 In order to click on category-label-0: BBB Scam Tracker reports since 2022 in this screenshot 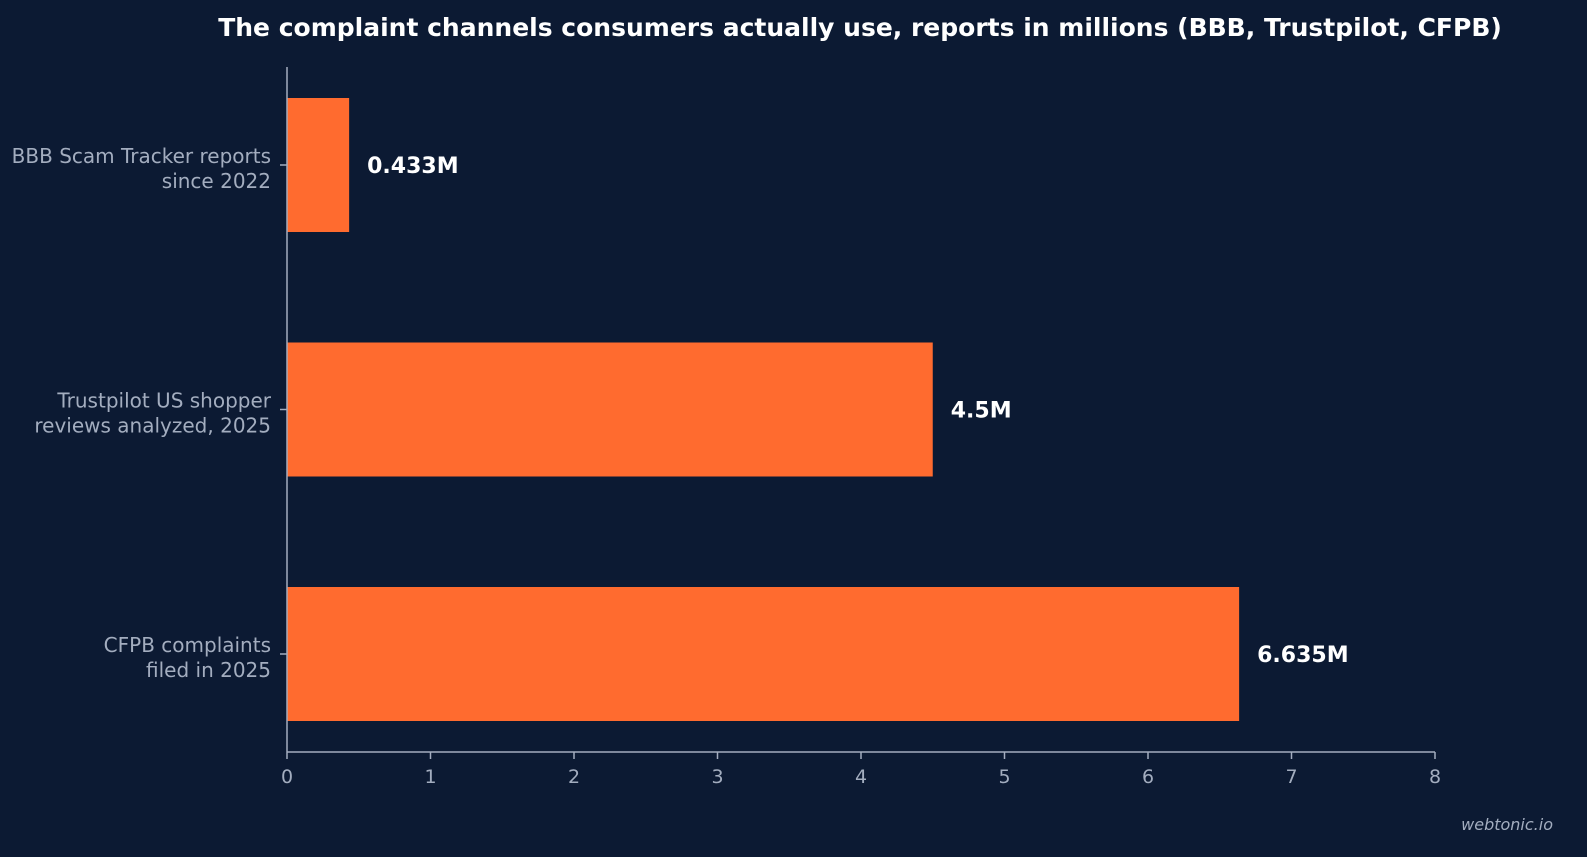, I will do `click(141, 168)`.